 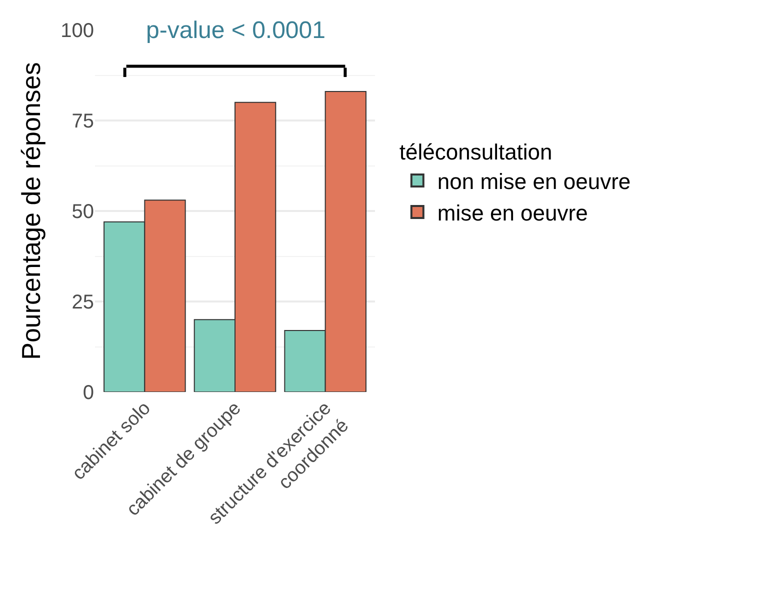 What do you see at coordinates (512, 213) in the screenshot?
I see `legend-label: mise en oeuvre` at bounding box center [512, 213].